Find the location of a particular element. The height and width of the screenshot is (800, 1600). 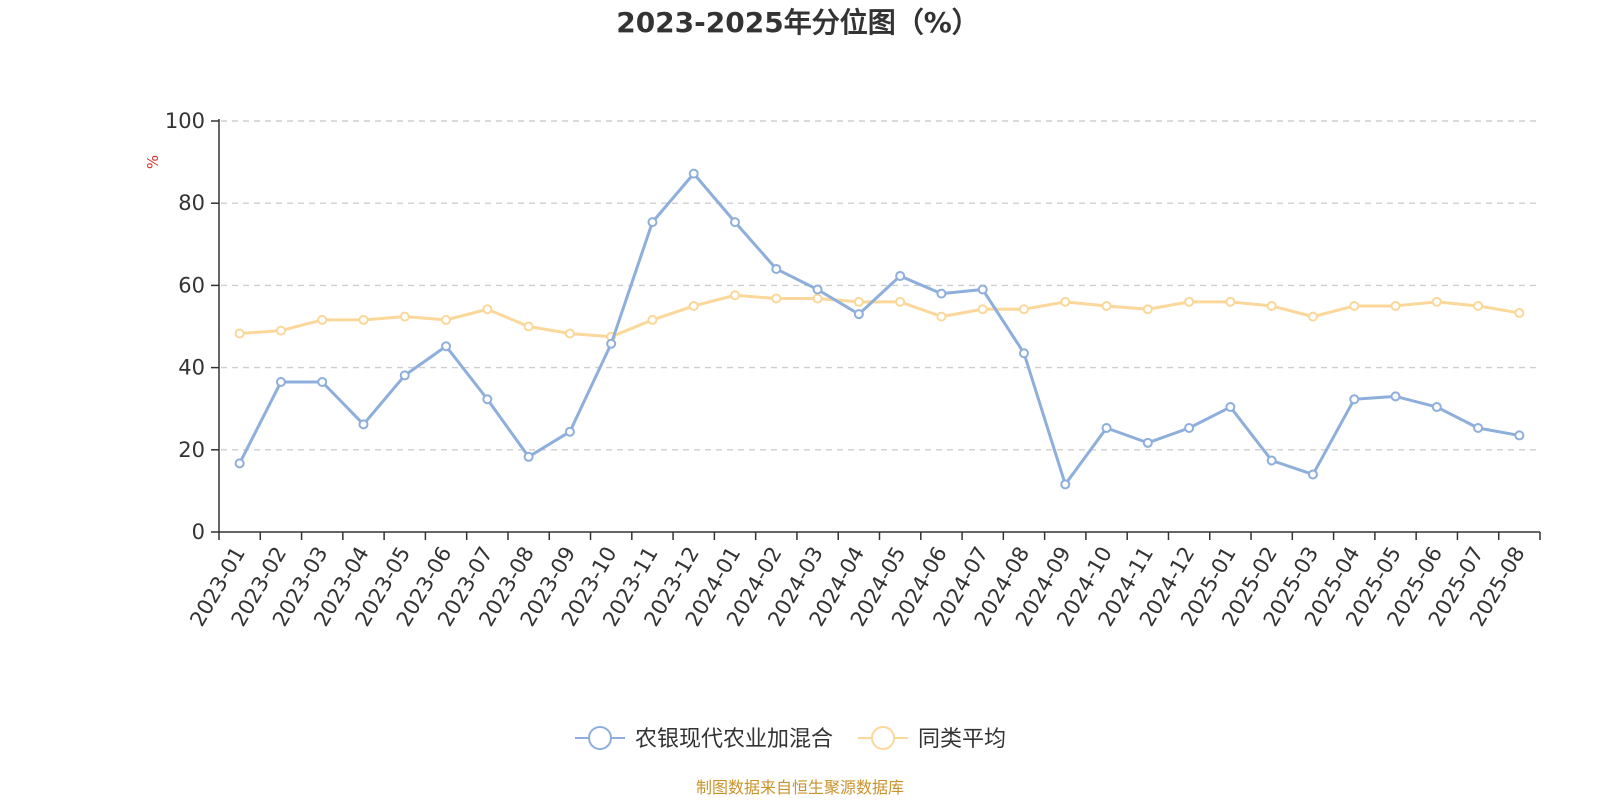

y-tick-label: 40 is located at coordinates (191, 368).